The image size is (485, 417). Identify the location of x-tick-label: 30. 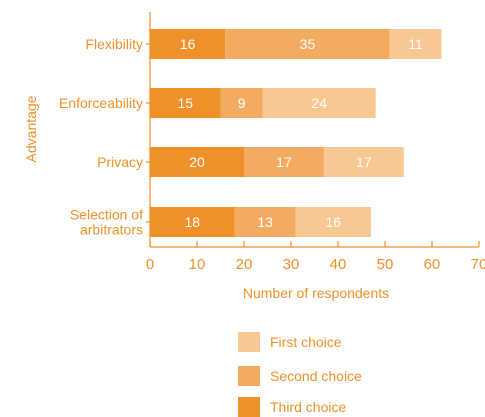
(291, 264).